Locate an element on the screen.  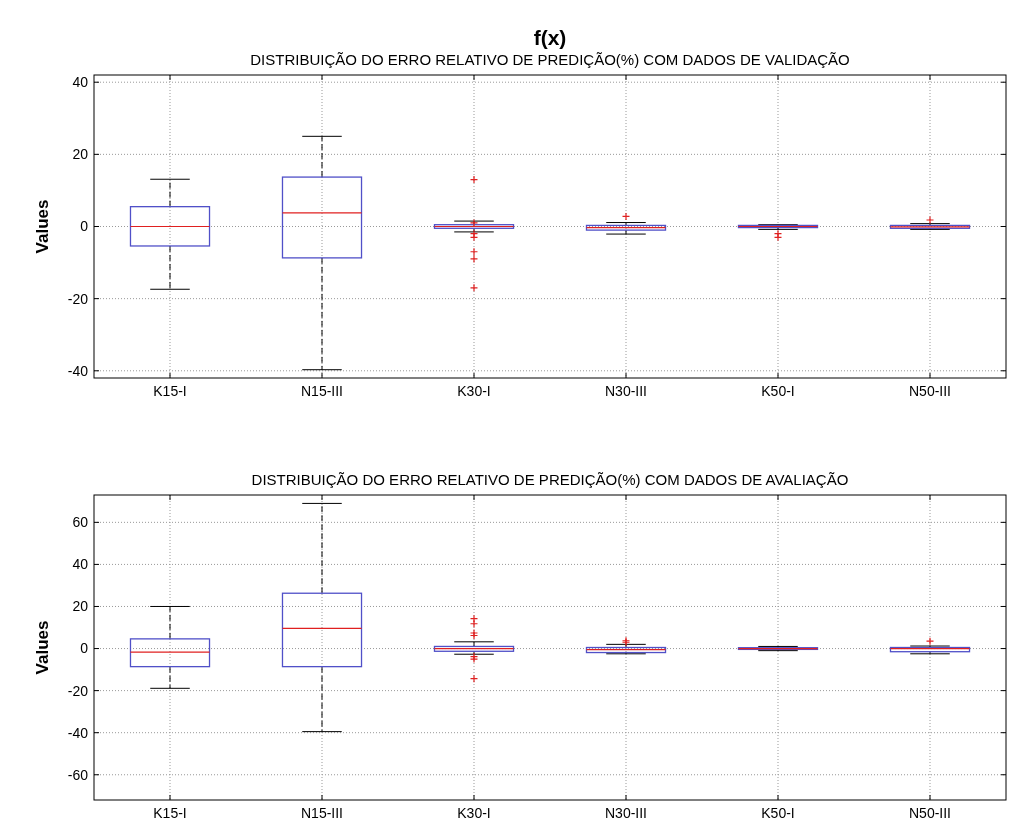
chart-subtitle: DISTRIBUIÇÃO DO ERRO RELATIVO DE PREDIÇÃO(%) COM DADOS DE VALIDAÇÃO is located at coordinates (550, 59).